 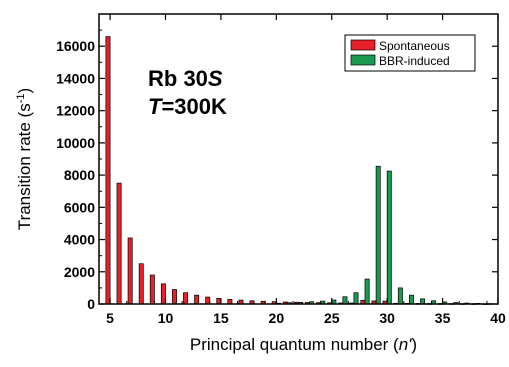 I want to click on y-tick-label: 14000, so click(x=75, y=78).